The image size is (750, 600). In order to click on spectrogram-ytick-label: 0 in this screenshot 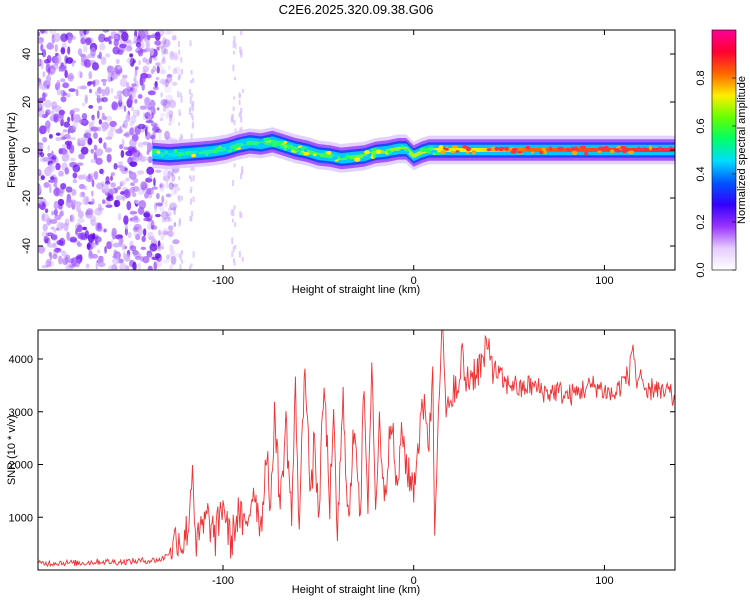, I will do `click(27, 150)`.